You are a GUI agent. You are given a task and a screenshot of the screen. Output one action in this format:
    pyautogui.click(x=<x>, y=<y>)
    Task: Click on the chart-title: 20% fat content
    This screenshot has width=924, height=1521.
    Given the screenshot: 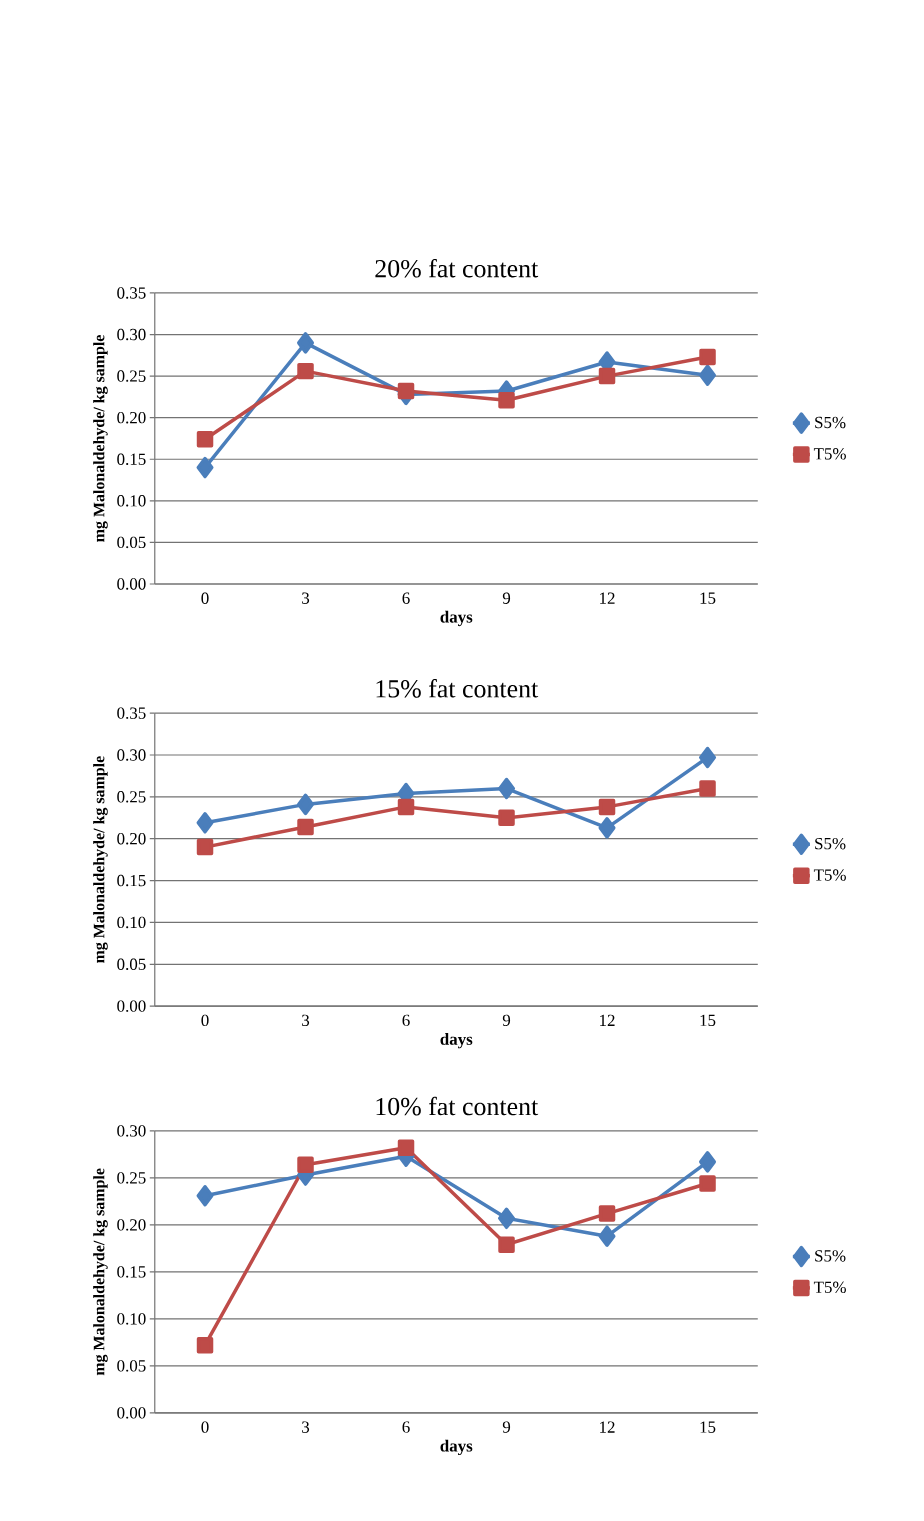 What is the action you would take?
    pyautogui.click(x=457, y=268)
    